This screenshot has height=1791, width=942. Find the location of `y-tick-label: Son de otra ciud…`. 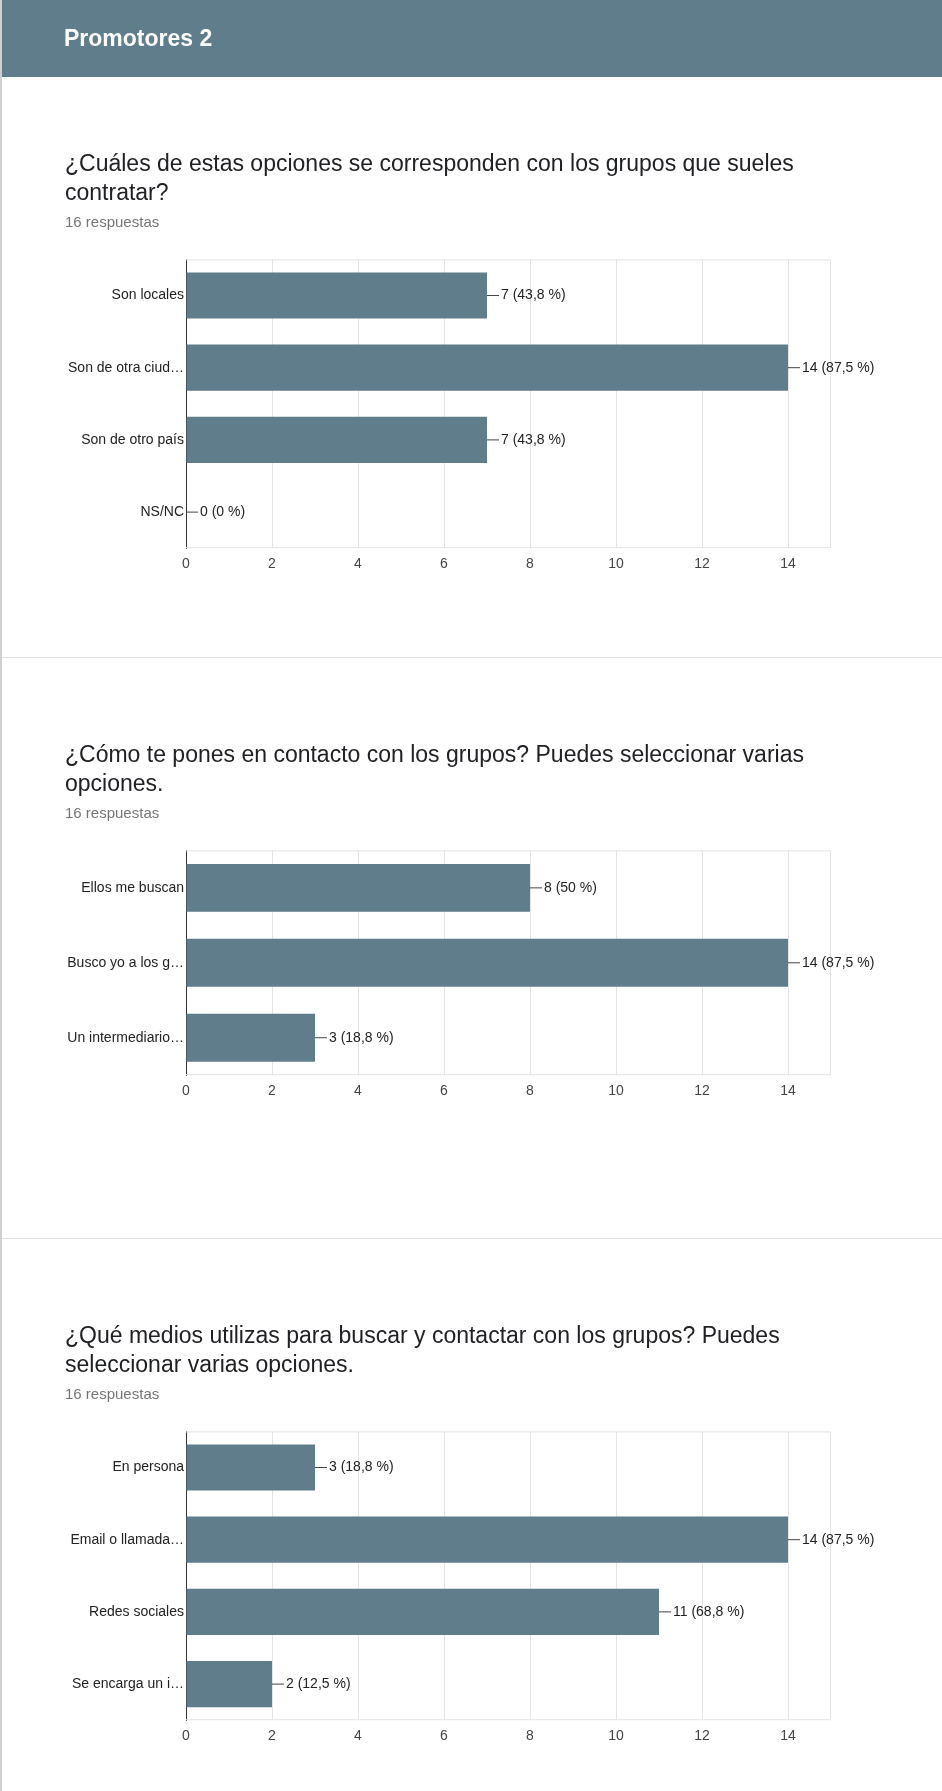

y-tick-label: Son de otra ciud… is located at coordinates (126, 366).